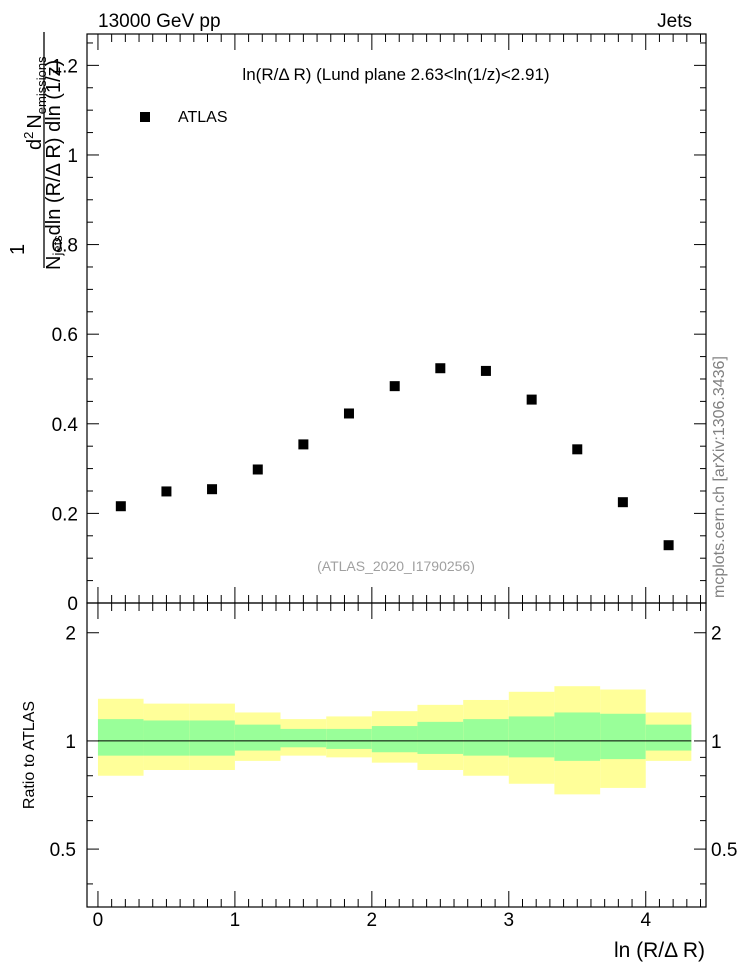  I want to click on data-points, so click(394, 457).